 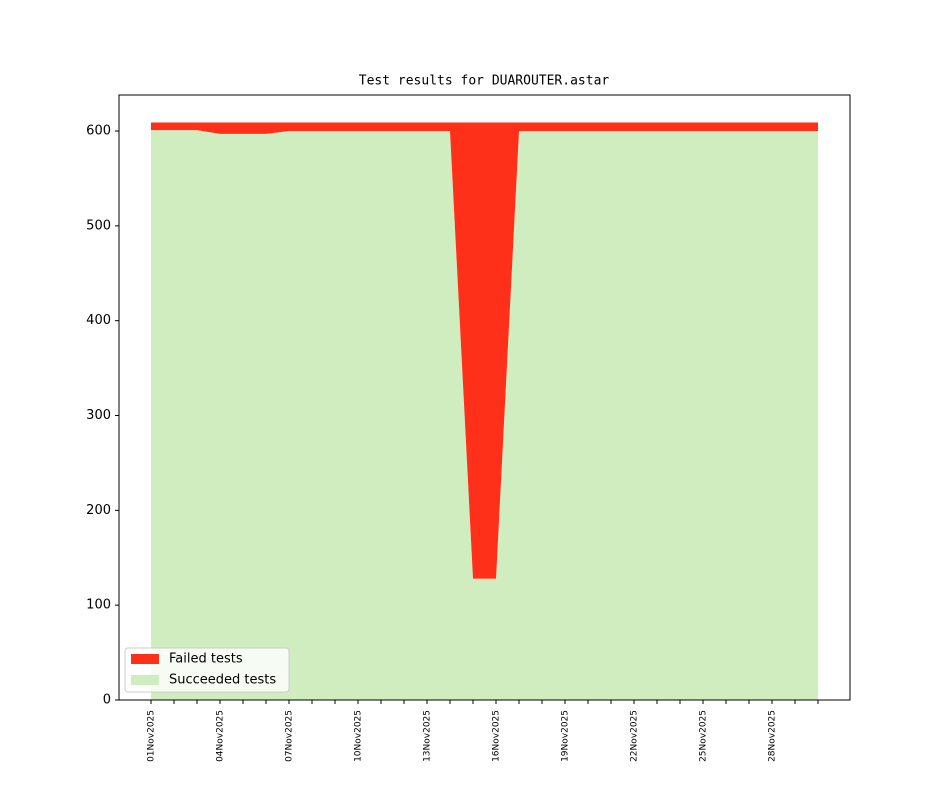 I want to click on y-tick-label: 400, so click(x=98, y=320).